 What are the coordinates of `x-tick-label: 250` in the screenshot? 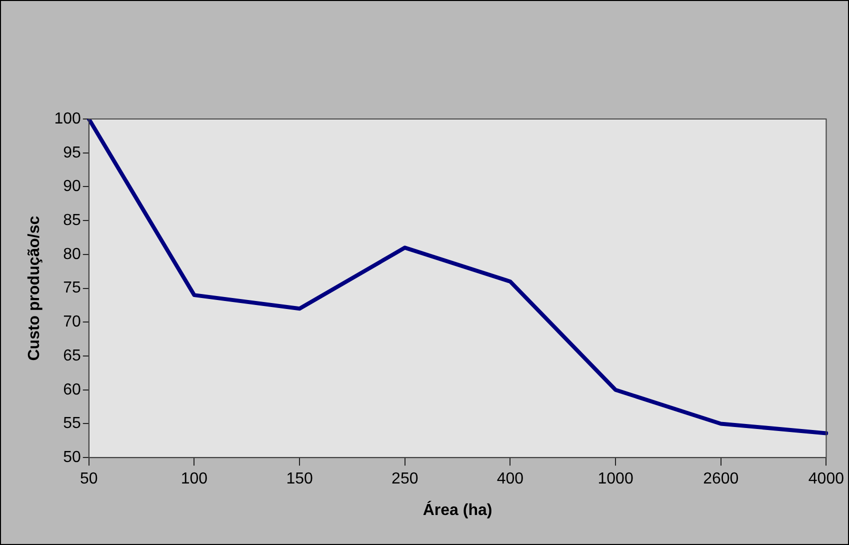 It's located at (405, 479).